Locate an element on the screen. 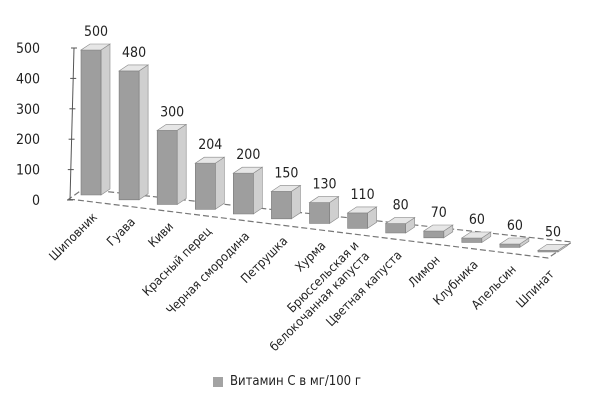 The width and height of the screenshot is (595, 406). data-label: 70 is located at coordinates (439, 213).